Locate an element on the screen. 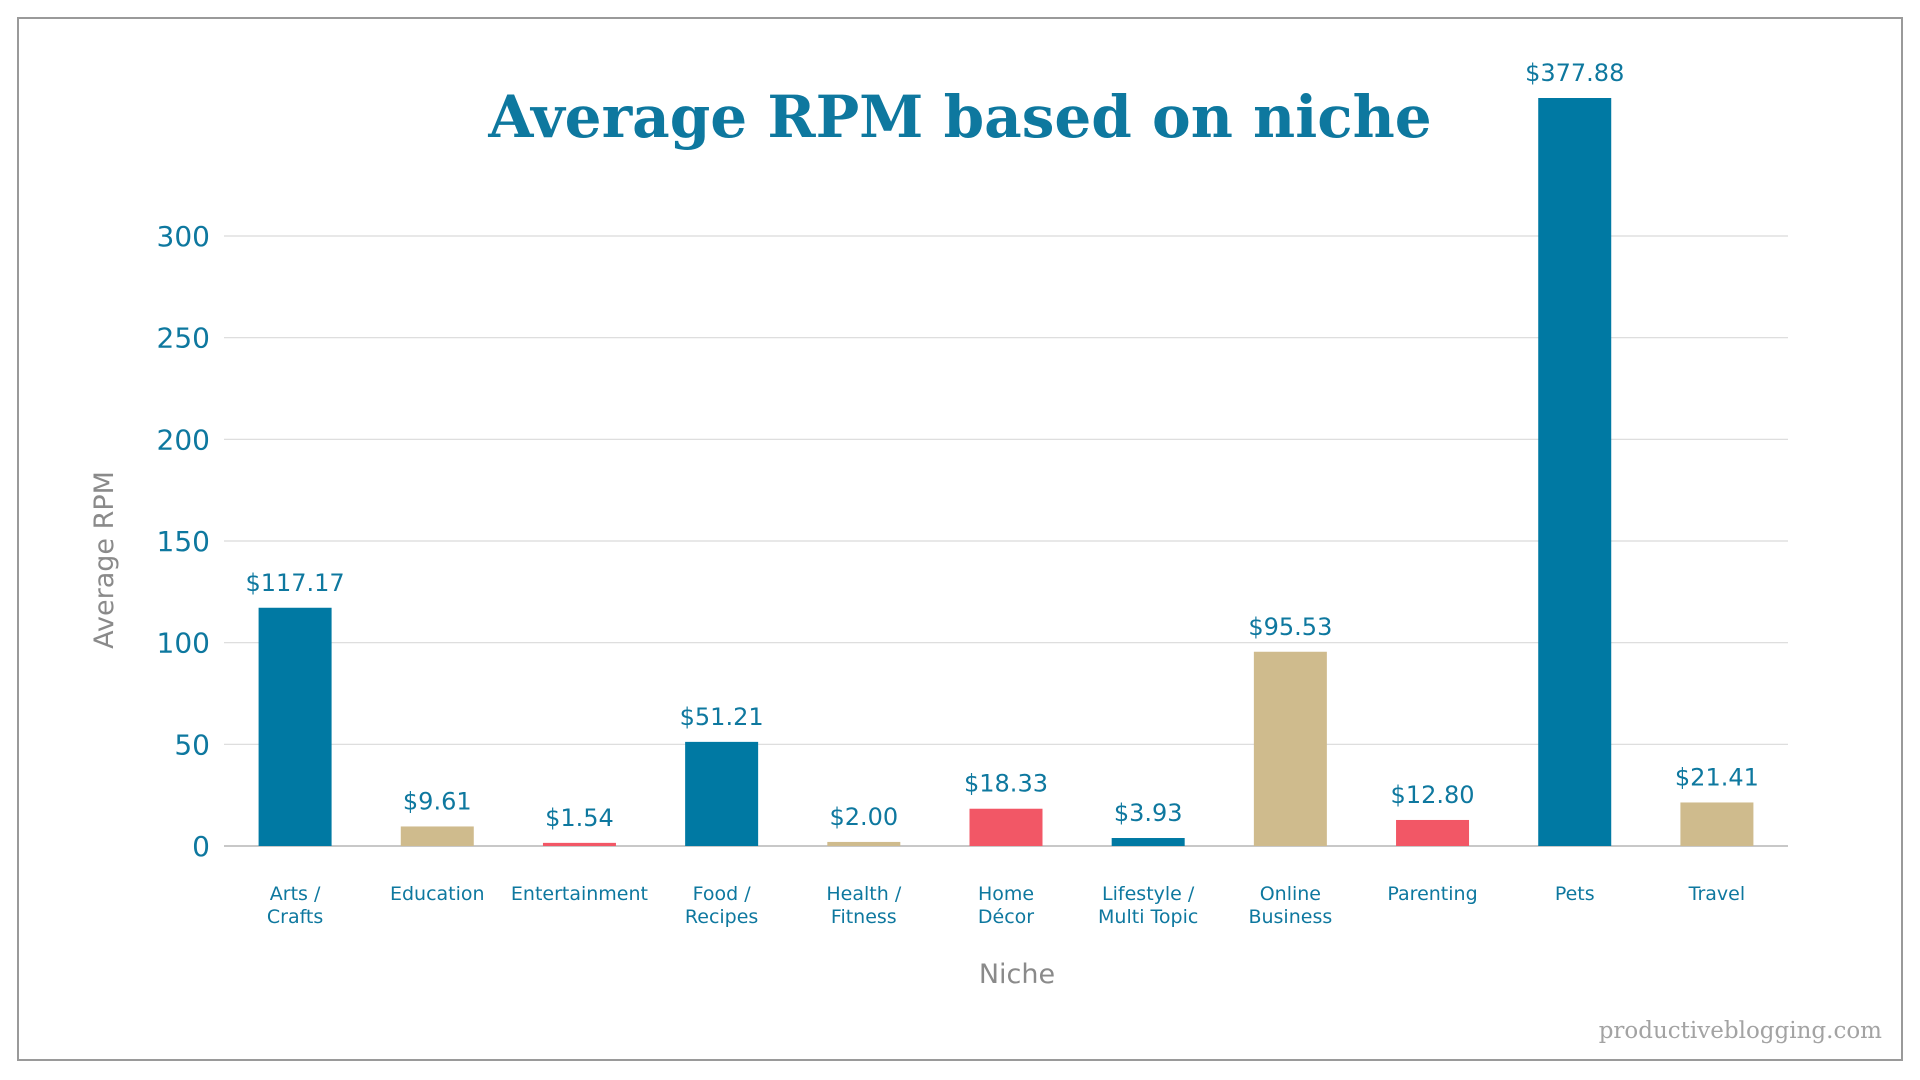  value-label: $3.93 is located at coordinates (1148, 813).